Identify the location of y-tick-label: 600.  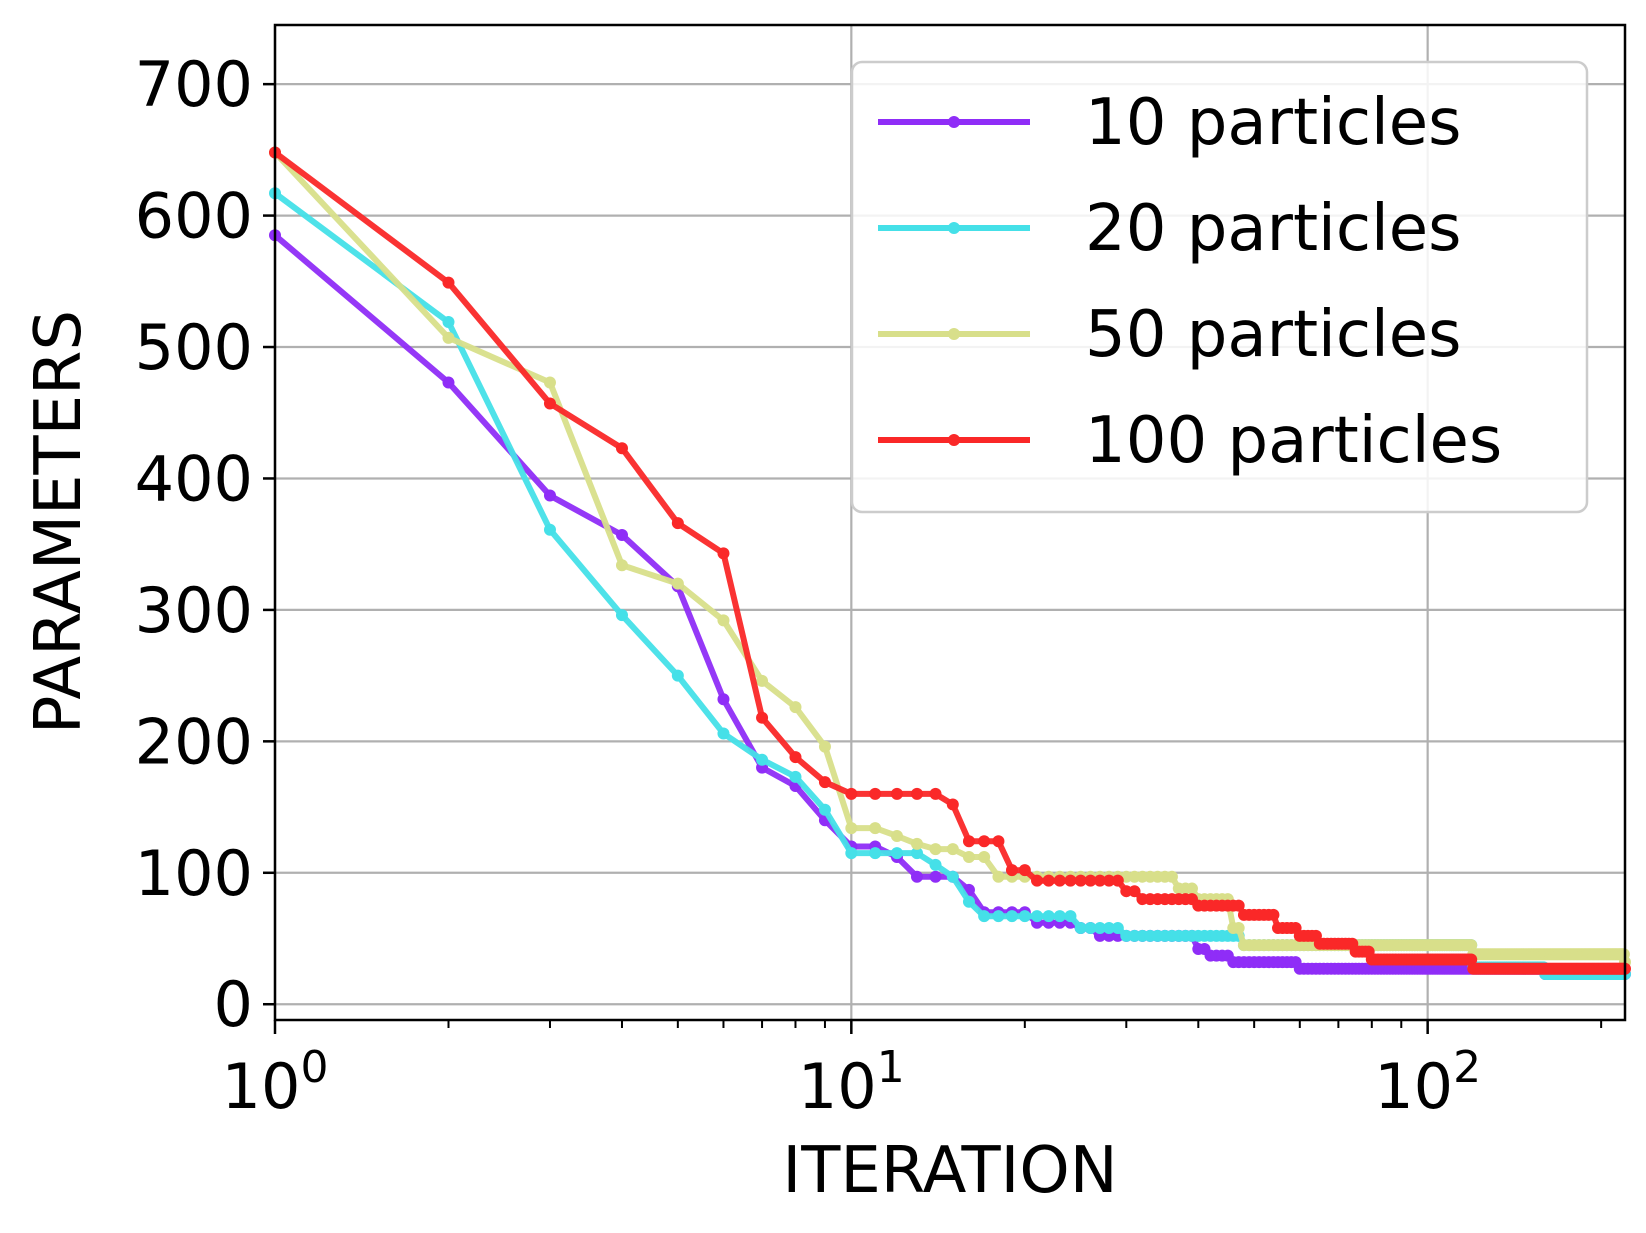
(194, 216).